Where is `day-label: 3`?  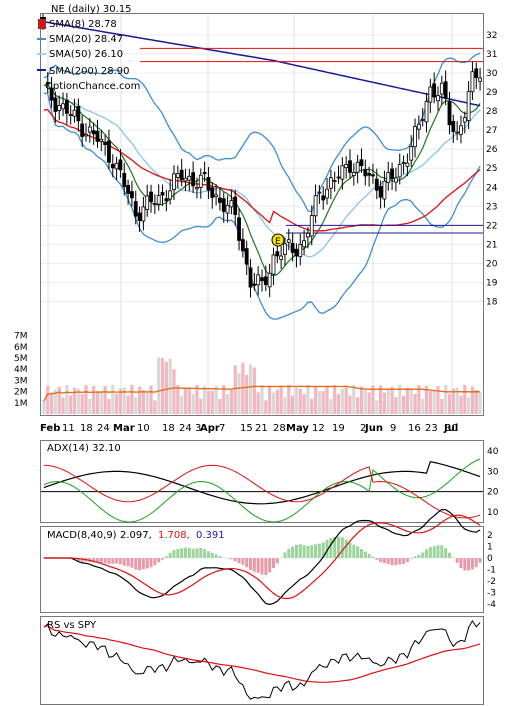
day-label: 3 is located at coordinates (198, 428).